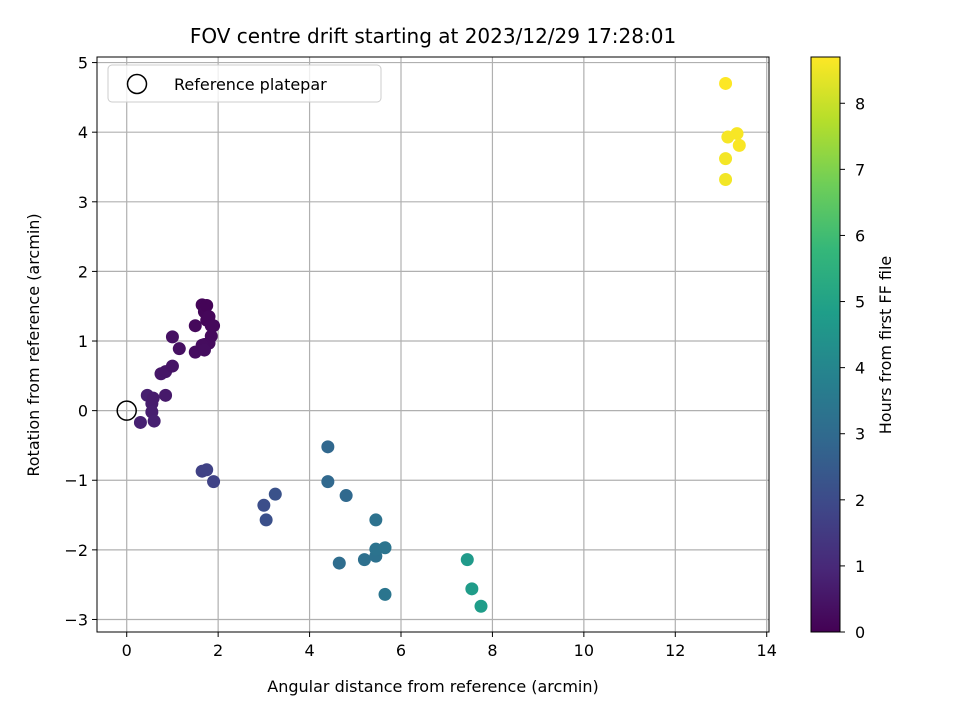 Image resolution: width=960 pixels, height=720 pixels. Describe the element at coordinates (825, 344) in the screenshot. I see `colorbar-gradient` at that location.